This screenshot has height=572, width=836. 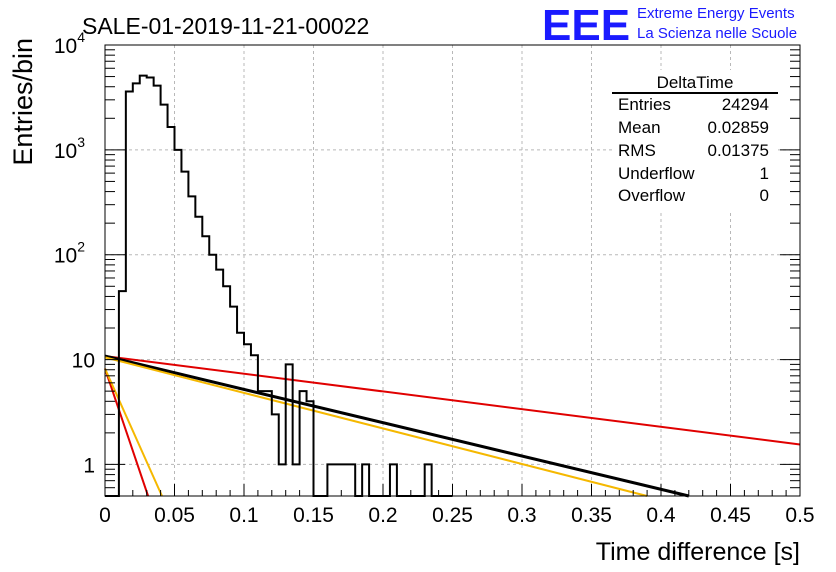 I want to click on stats-label-rms: RMS, so click(x=637, y=150).